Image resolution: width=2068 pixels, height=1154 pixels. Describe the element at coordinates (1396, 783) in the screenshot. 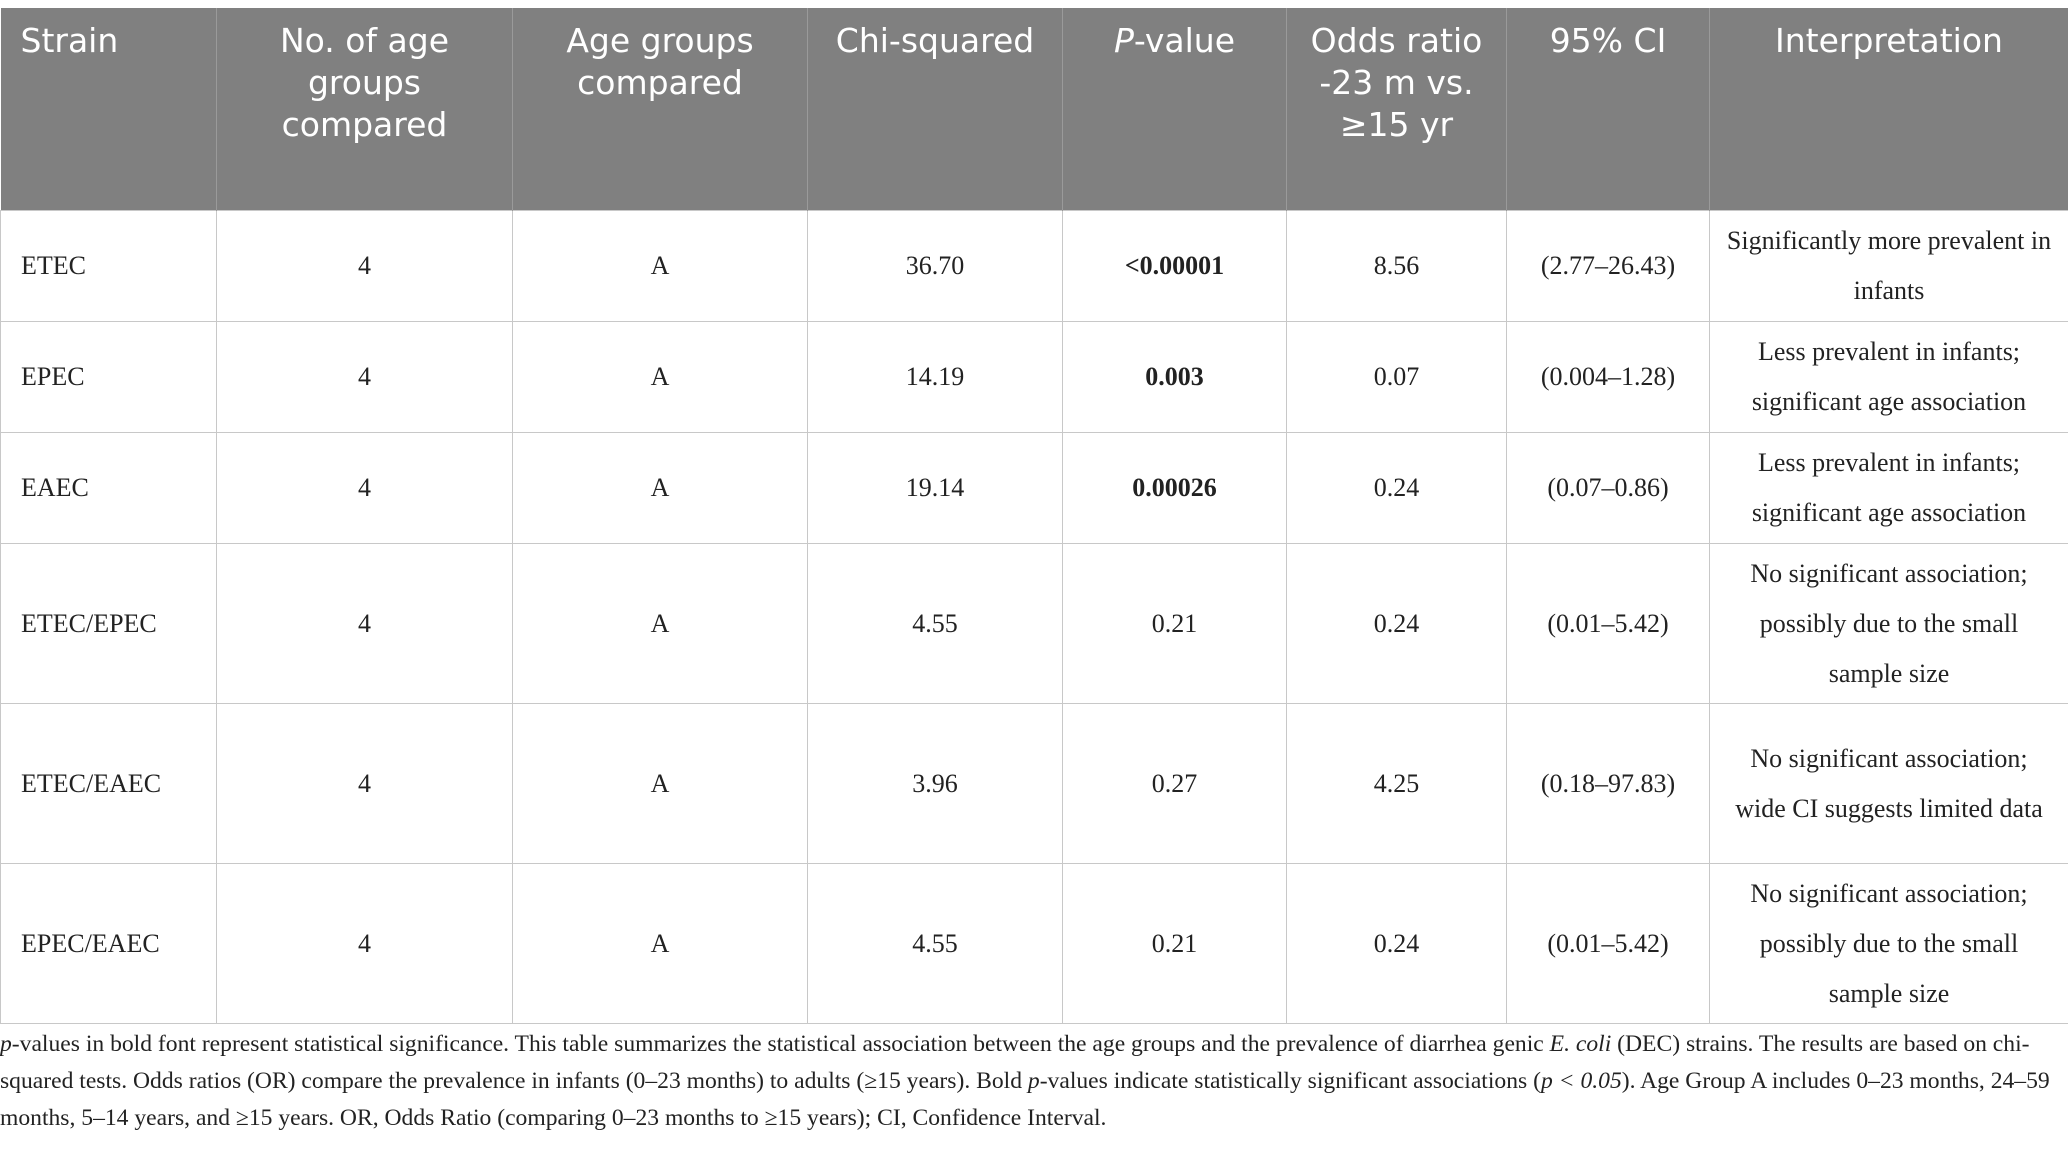

I see `table-cell: 4.25` at that location.